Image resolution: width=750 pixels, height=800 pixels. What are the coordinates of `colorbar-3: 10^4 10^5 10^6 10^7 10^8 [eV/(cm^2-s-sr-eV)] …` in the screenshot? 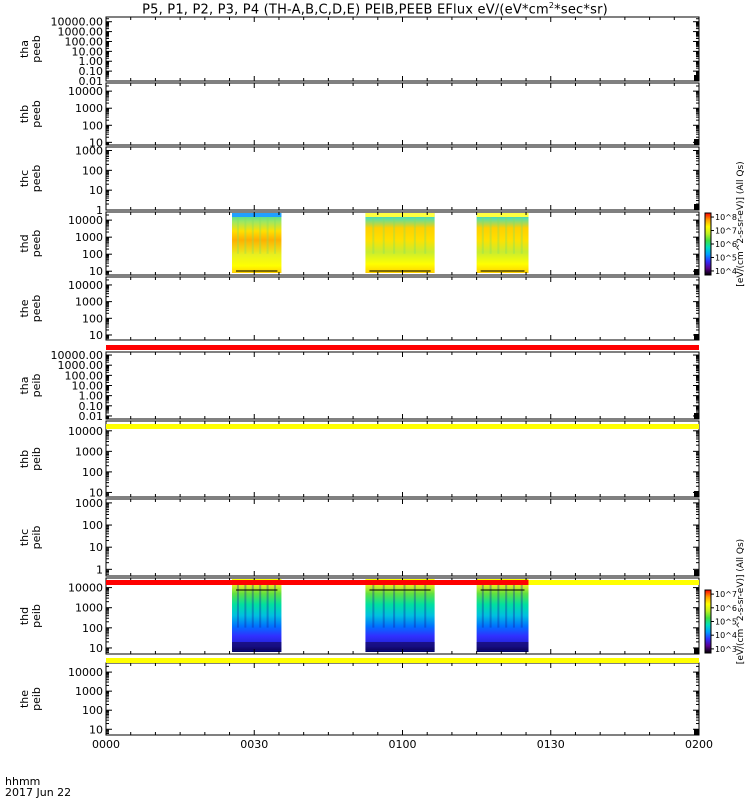 It's located at (725, 224).